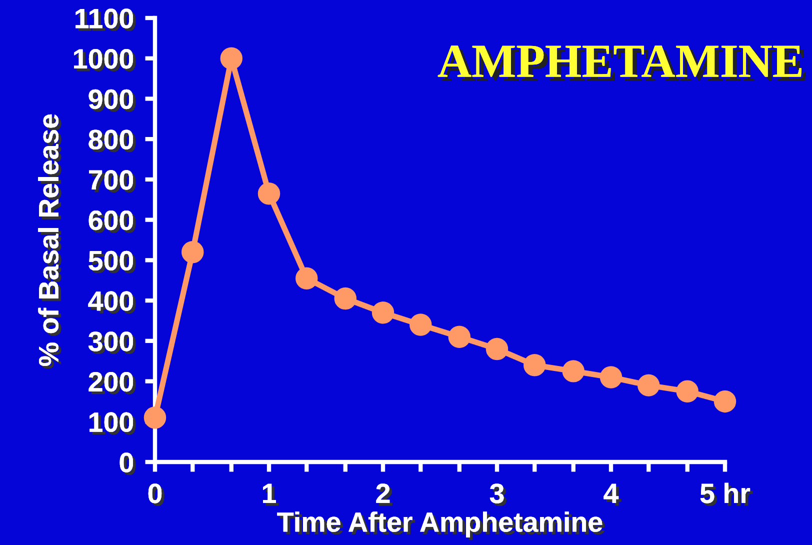 The width and height of the screenshot is (812, 545). Describe the element at coordinates (112, 262) in the screenshot. I see `y-tick-label: 500` at that location.